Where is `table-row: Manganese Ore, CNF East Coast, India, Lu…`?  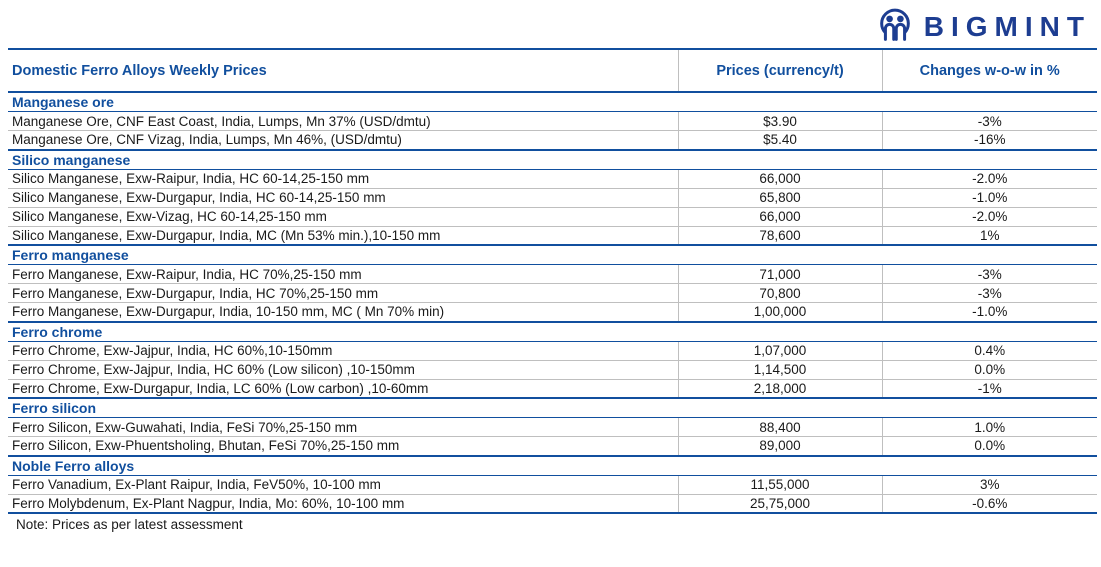
table-row: Manganese Ore, CNF East Coast, India, Lu… is located at coordinates (552, 121).